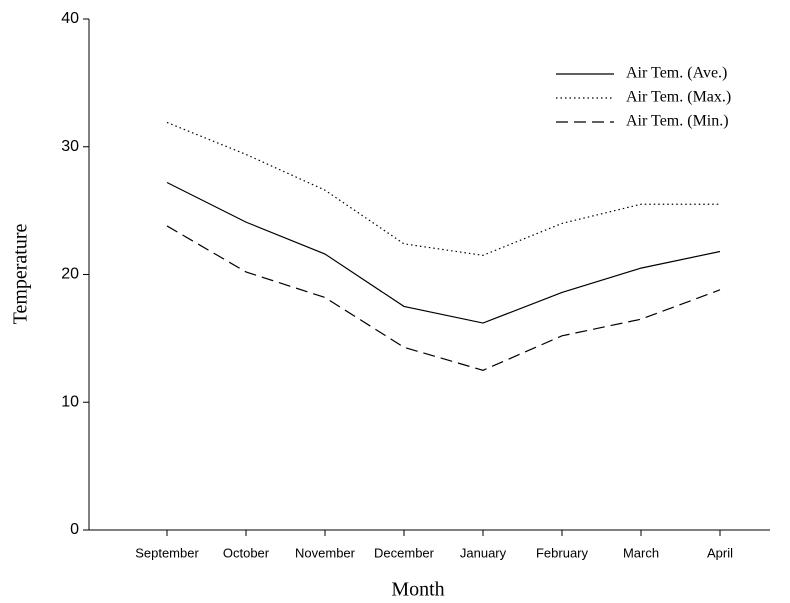 This screenshot has width=790, height=603. Describe the element at coordinates (70, 18) in the screenshot. I see `y-tick-label: 40` at that location.